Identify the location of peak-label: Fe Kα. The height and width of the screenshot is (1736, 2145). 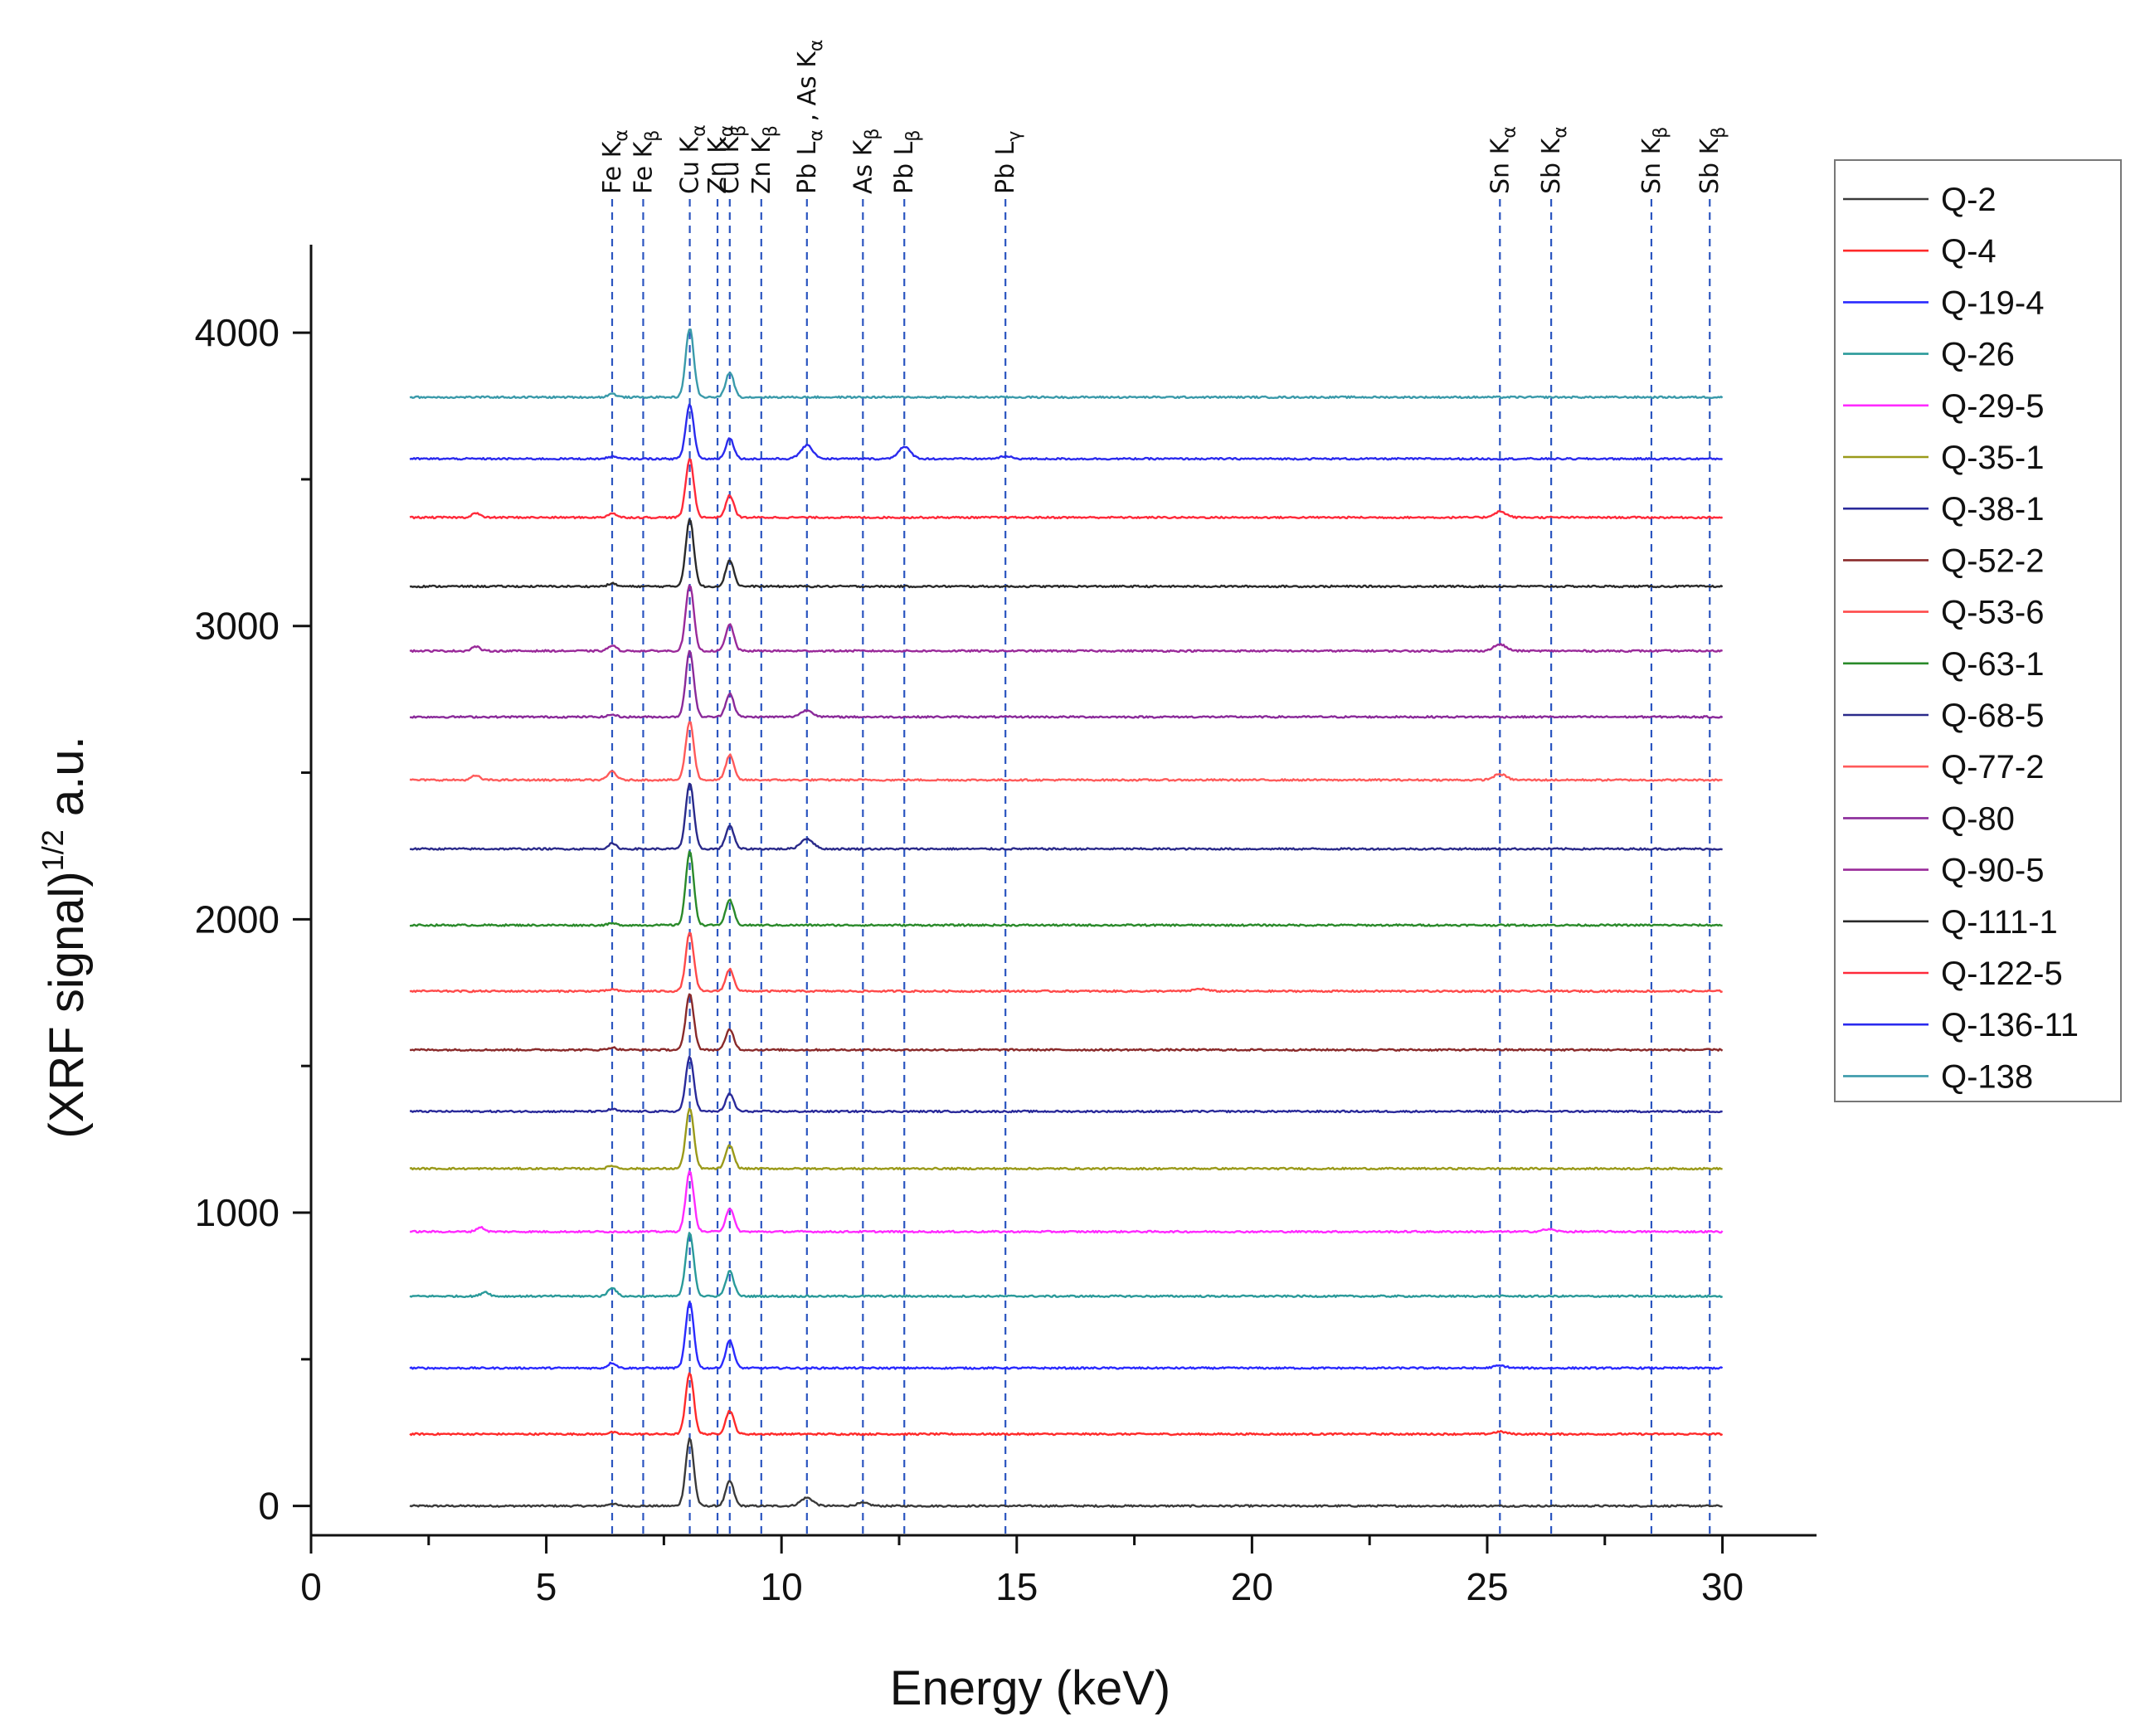
(615, 161).